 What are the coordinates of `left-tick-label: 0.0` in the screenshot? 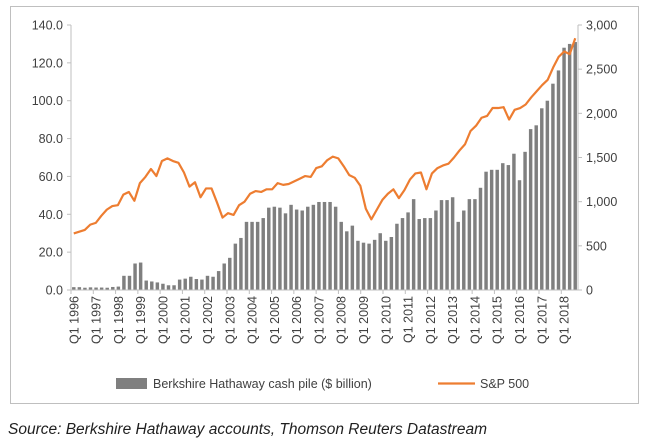 It's located at (54, 291).